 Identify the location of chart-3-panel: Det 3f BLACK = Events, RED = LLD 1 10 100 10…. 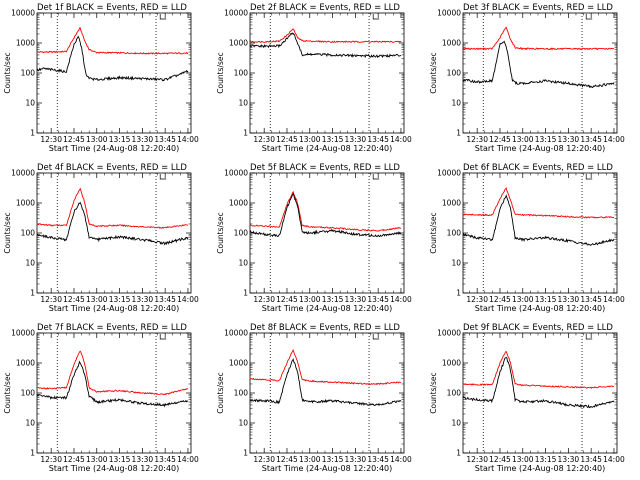
(527, 78).